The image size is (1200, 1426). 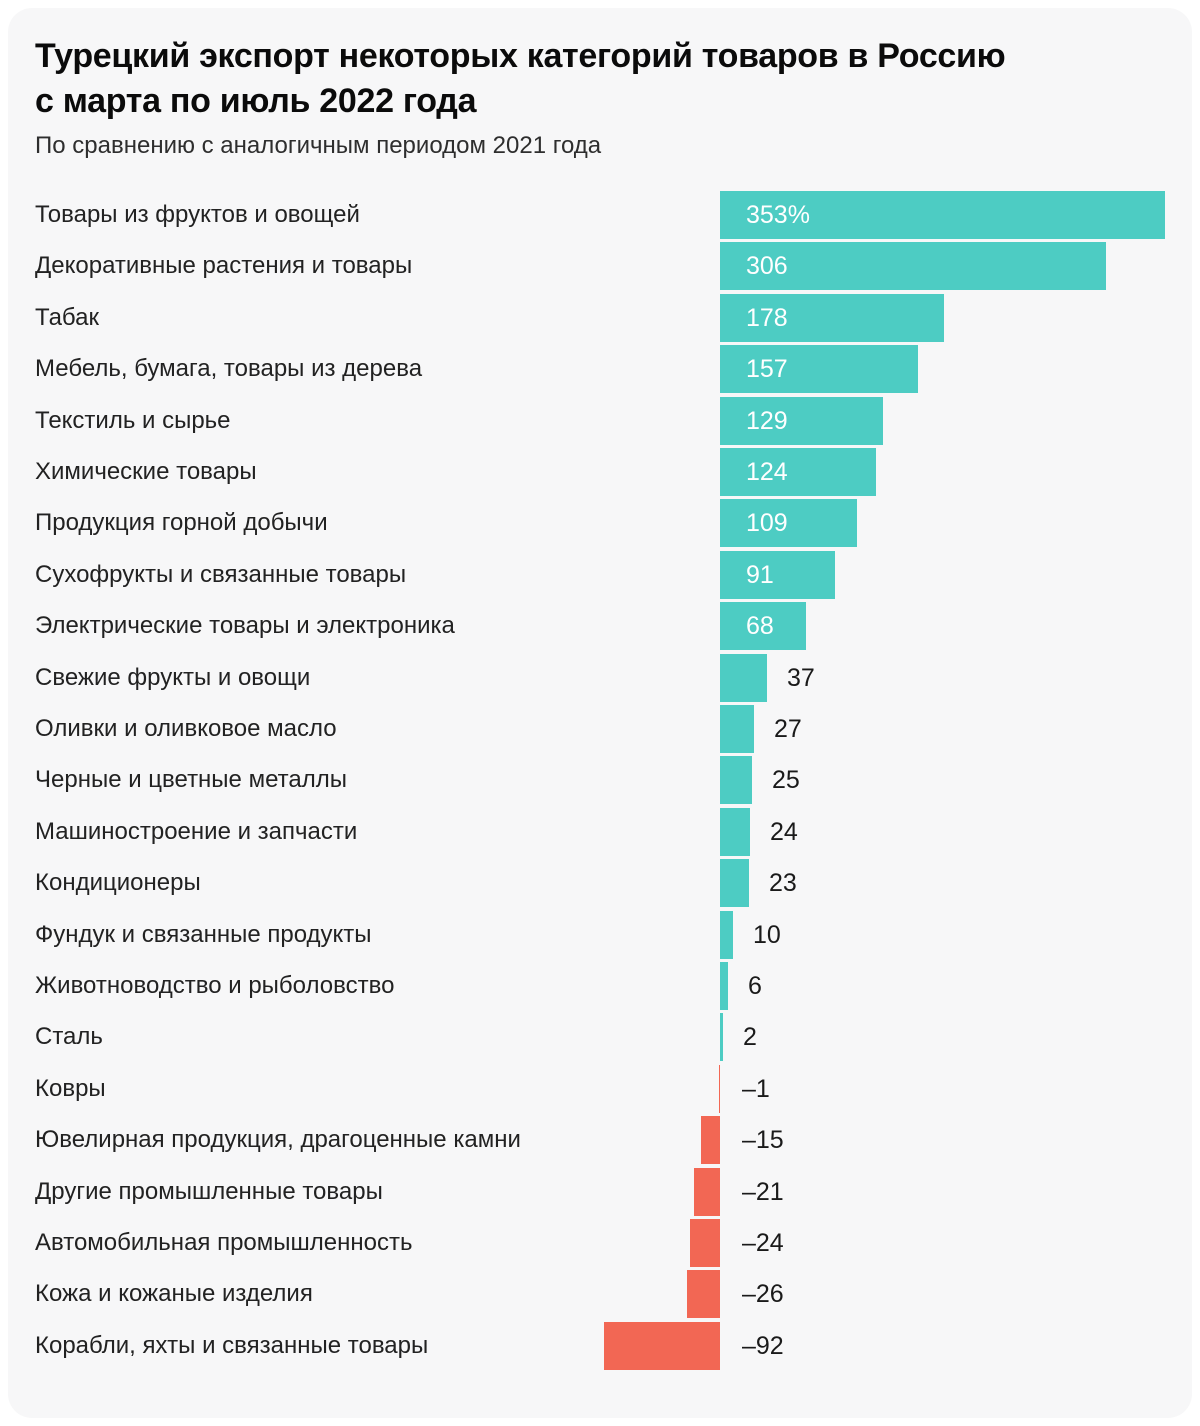 I want to click on chart-row: Ковры –1, so click(x=600, y=1089).